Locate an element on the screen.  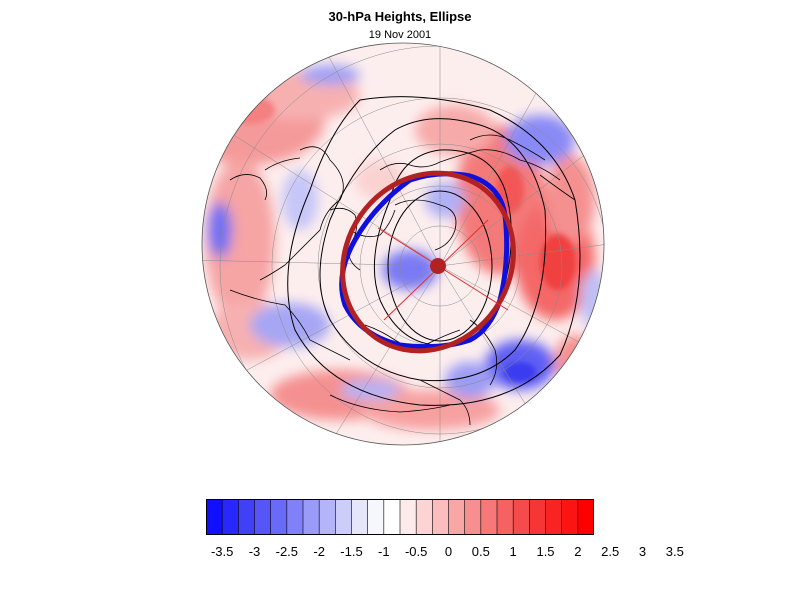
fitted-ellipse is located at coordinates (428, 262).